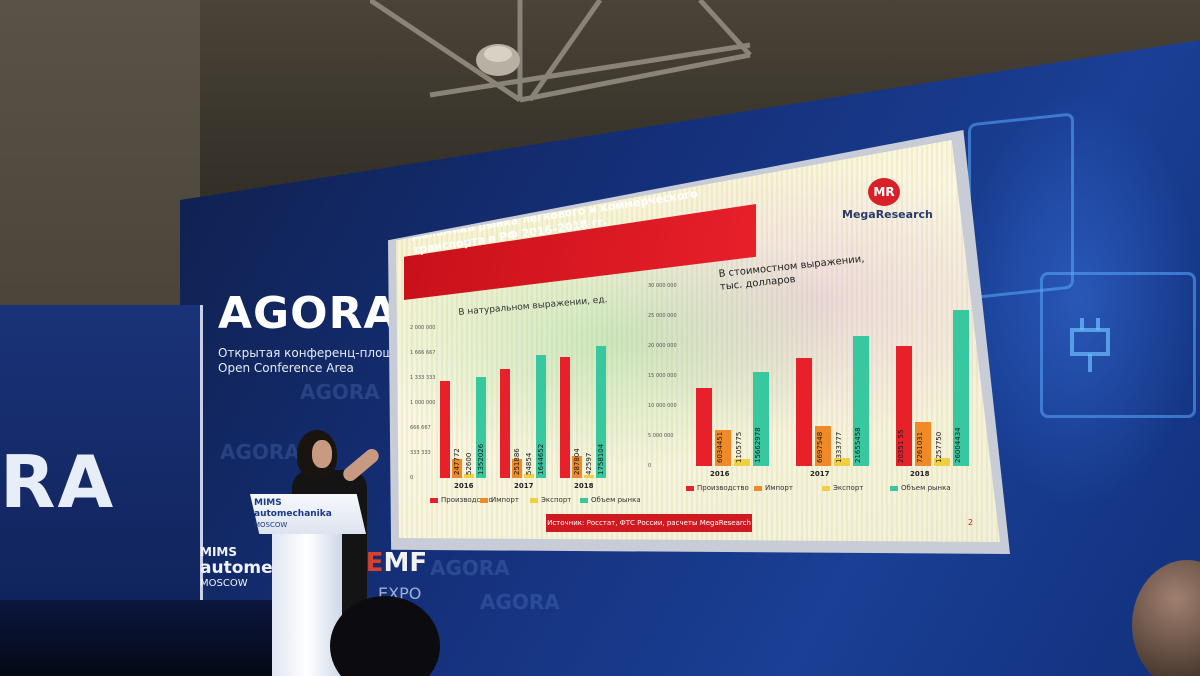 This screenshot has height=676, width=1200. Describe the element at coordinates (321, 353) in the screenshot. I see `agora-subtitle-ru: Открытая конференц-площадка` at that location.